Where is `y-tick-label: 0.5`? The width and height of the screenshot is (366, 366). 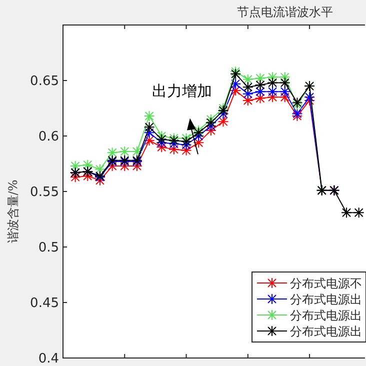
y-tick-label: 0.5 is located at coordinates (48, 248).